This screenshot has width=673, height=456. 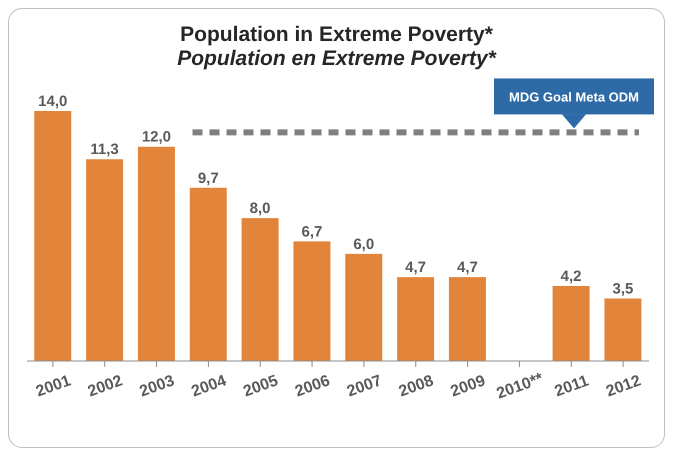 I want to click on x-tick-label: 2010**, so click(x=520, y=386).